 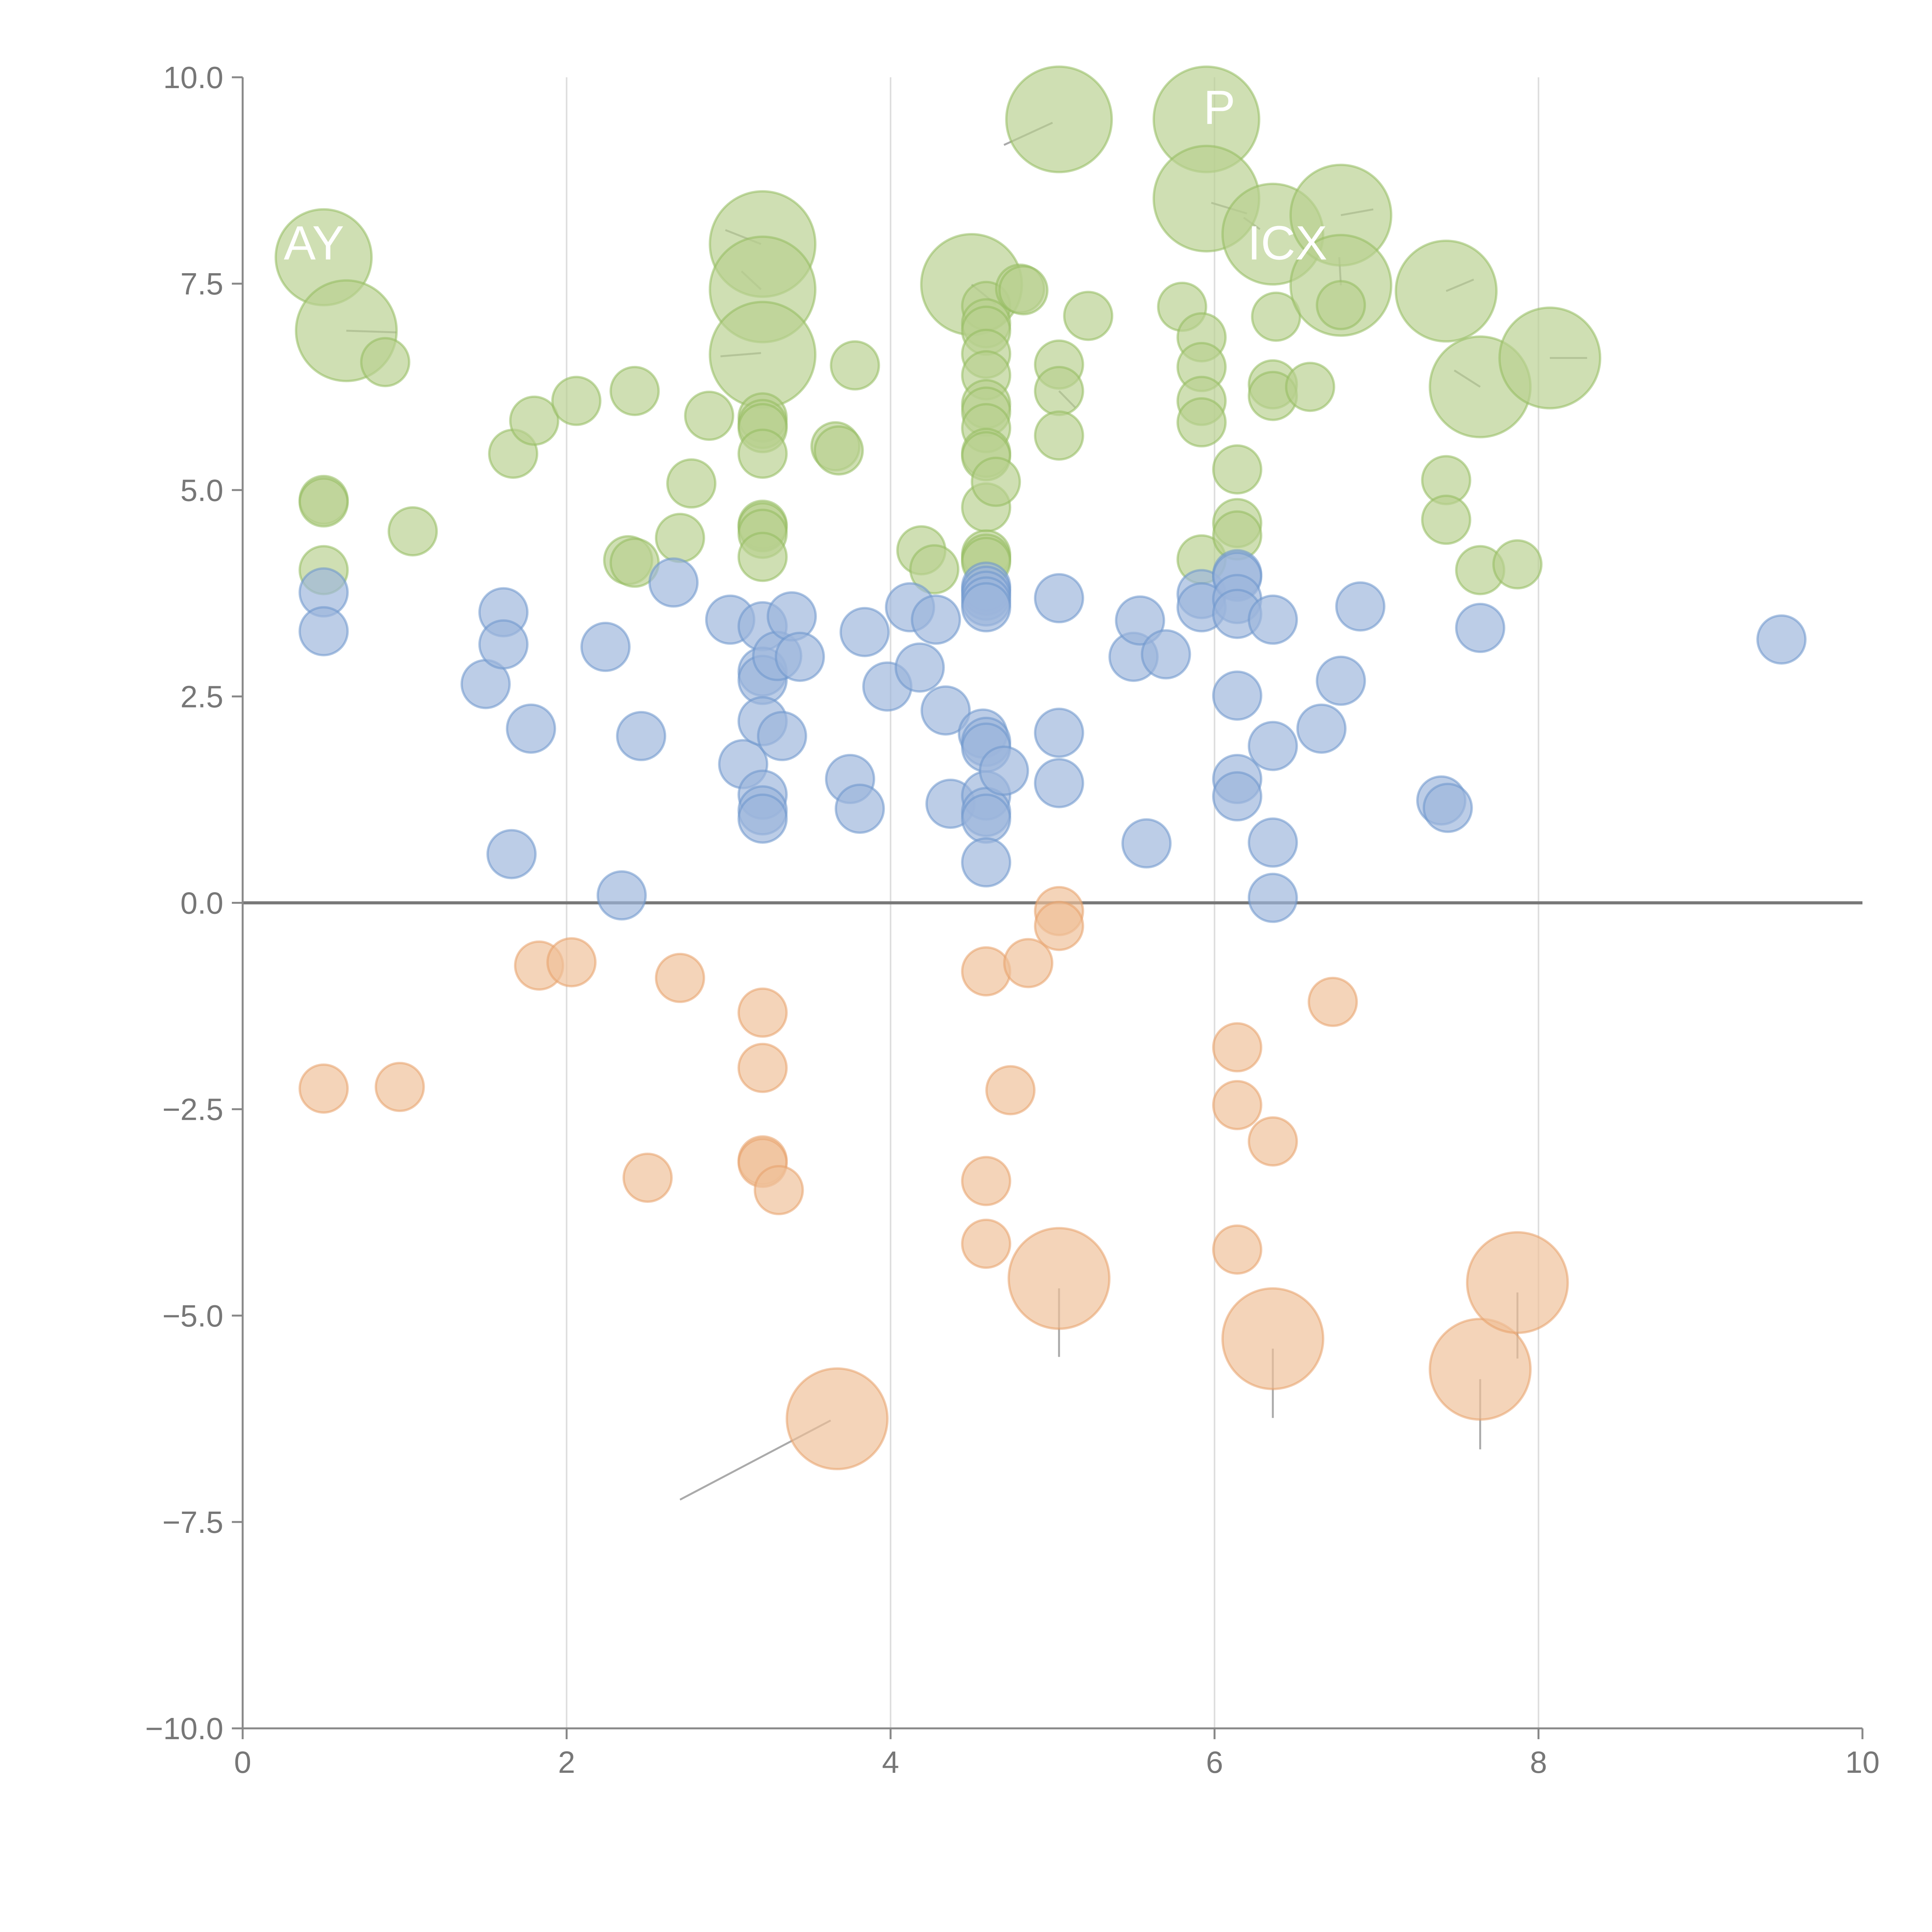 I want to click on bubble-text-label: AY, so click(x=314, y=244).